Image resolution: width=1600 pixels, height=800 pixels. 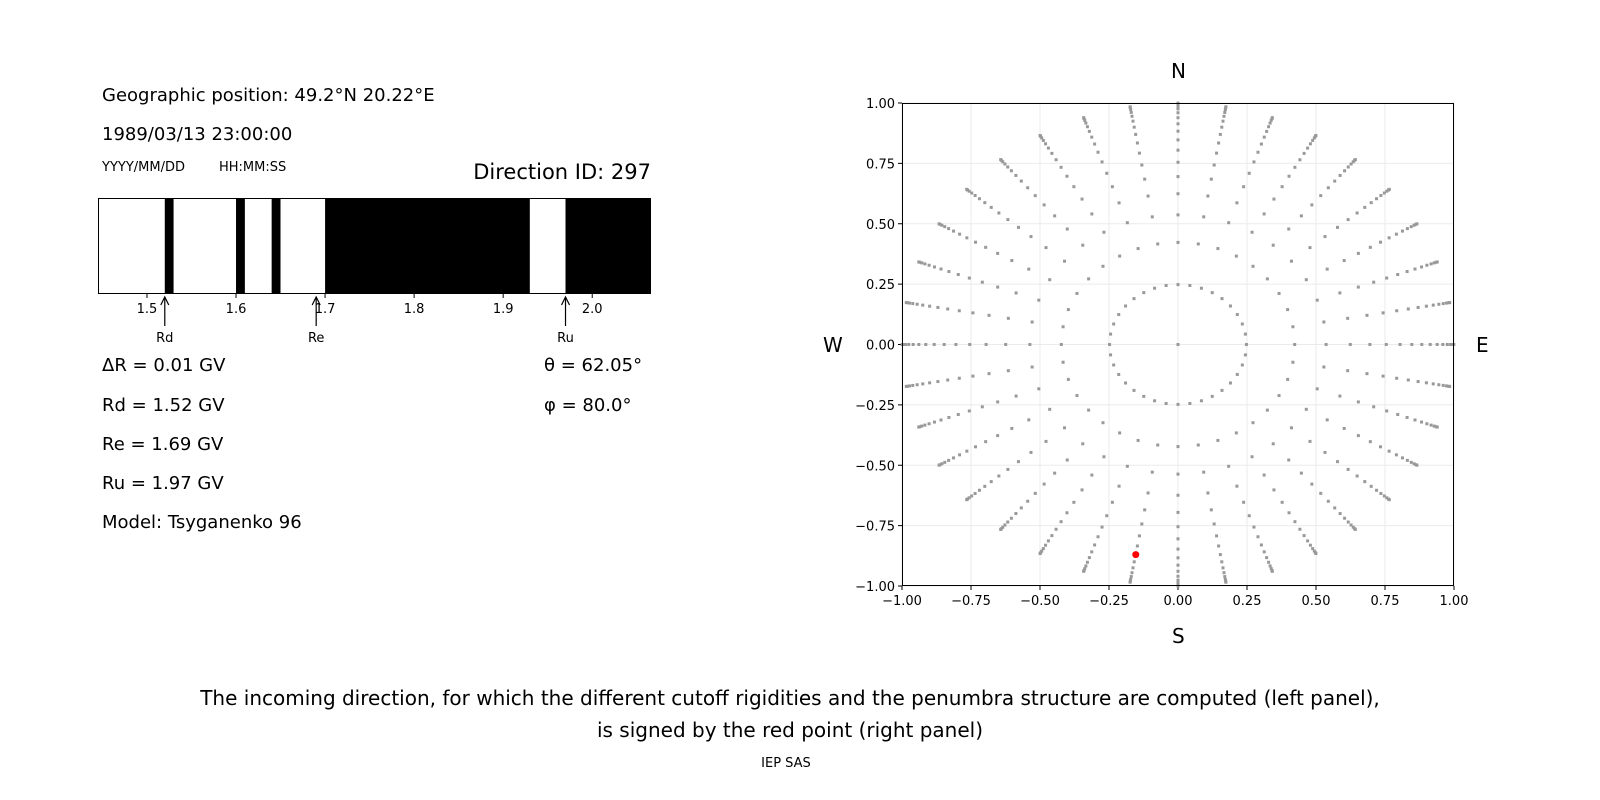 What do you see at coordinates (316, 300) in the screenshot?
I see `arrow-head-icon` at bounding box center [316, 300].